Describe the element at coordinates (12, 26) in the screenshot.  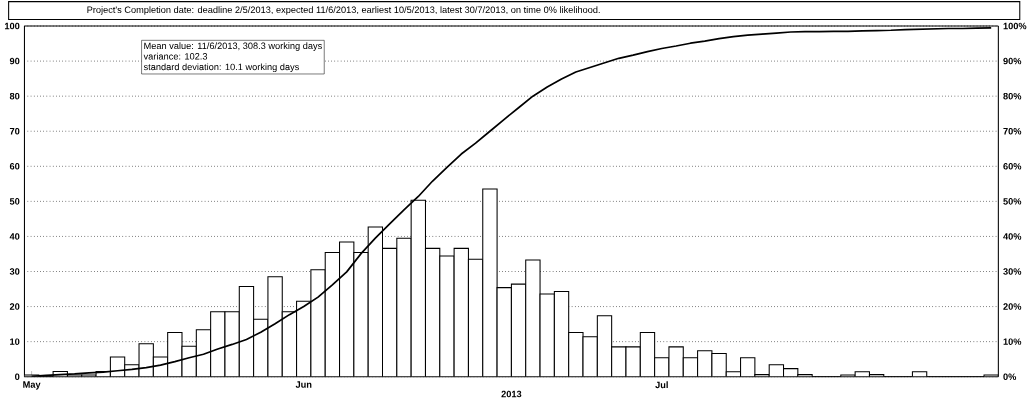
I see `y-tick-label: 100` at that location.